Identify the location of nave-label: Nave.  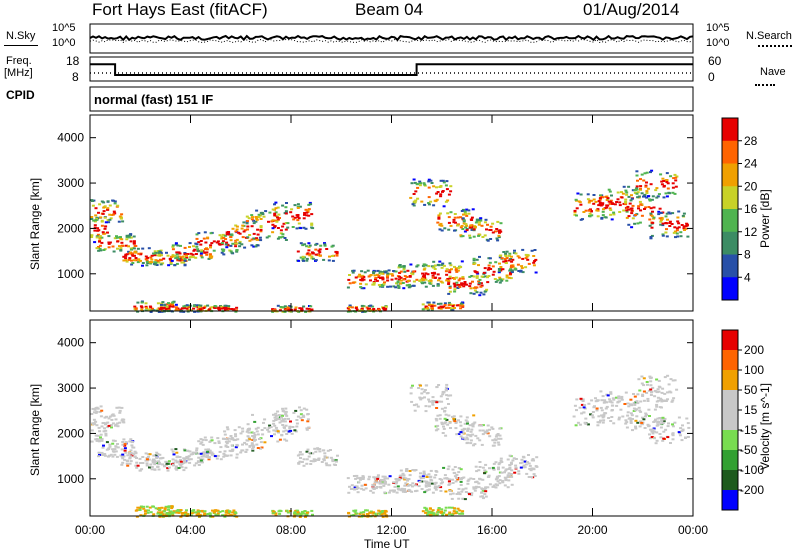
(773, 72).